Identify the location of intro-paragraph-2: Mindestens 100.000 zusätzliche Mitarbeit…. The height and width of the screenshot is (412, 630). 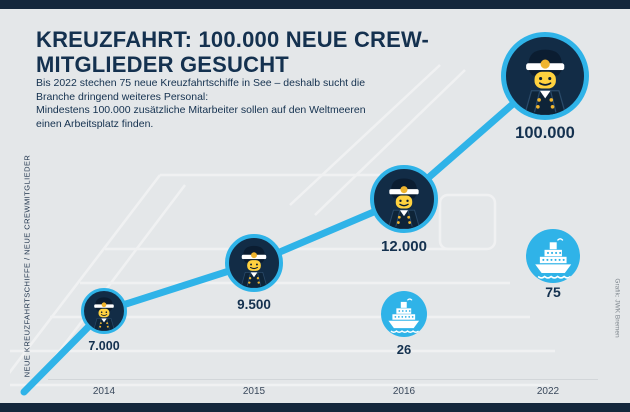
(201, 117).